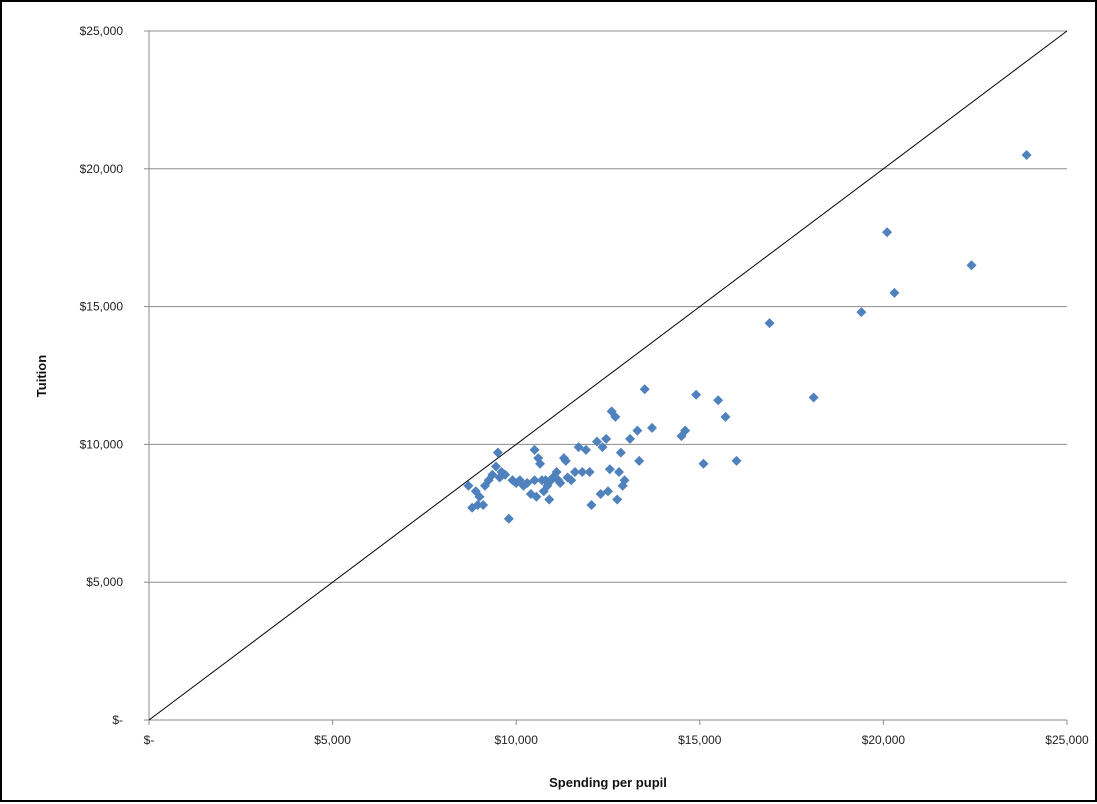 This screenshot has height=804, width=1097. Describe the element at coordinates (41, 376) in the screenshot. I see `y-axis-title: Tuition` at that location.